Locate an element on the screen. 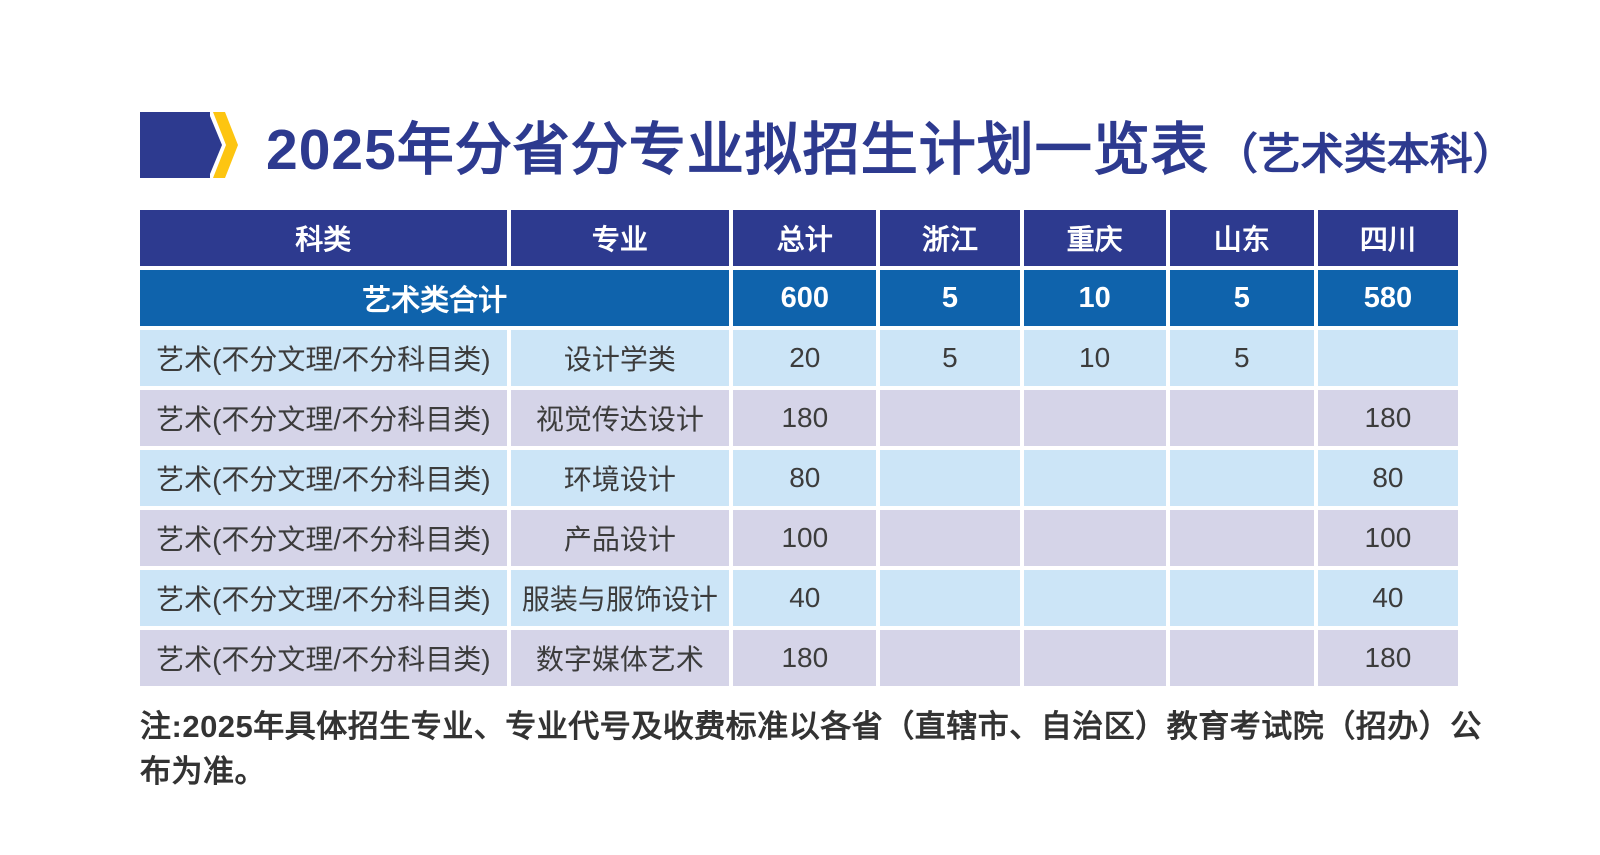  row-major: 视觉传达设计 is located at coordinates (620, 418).